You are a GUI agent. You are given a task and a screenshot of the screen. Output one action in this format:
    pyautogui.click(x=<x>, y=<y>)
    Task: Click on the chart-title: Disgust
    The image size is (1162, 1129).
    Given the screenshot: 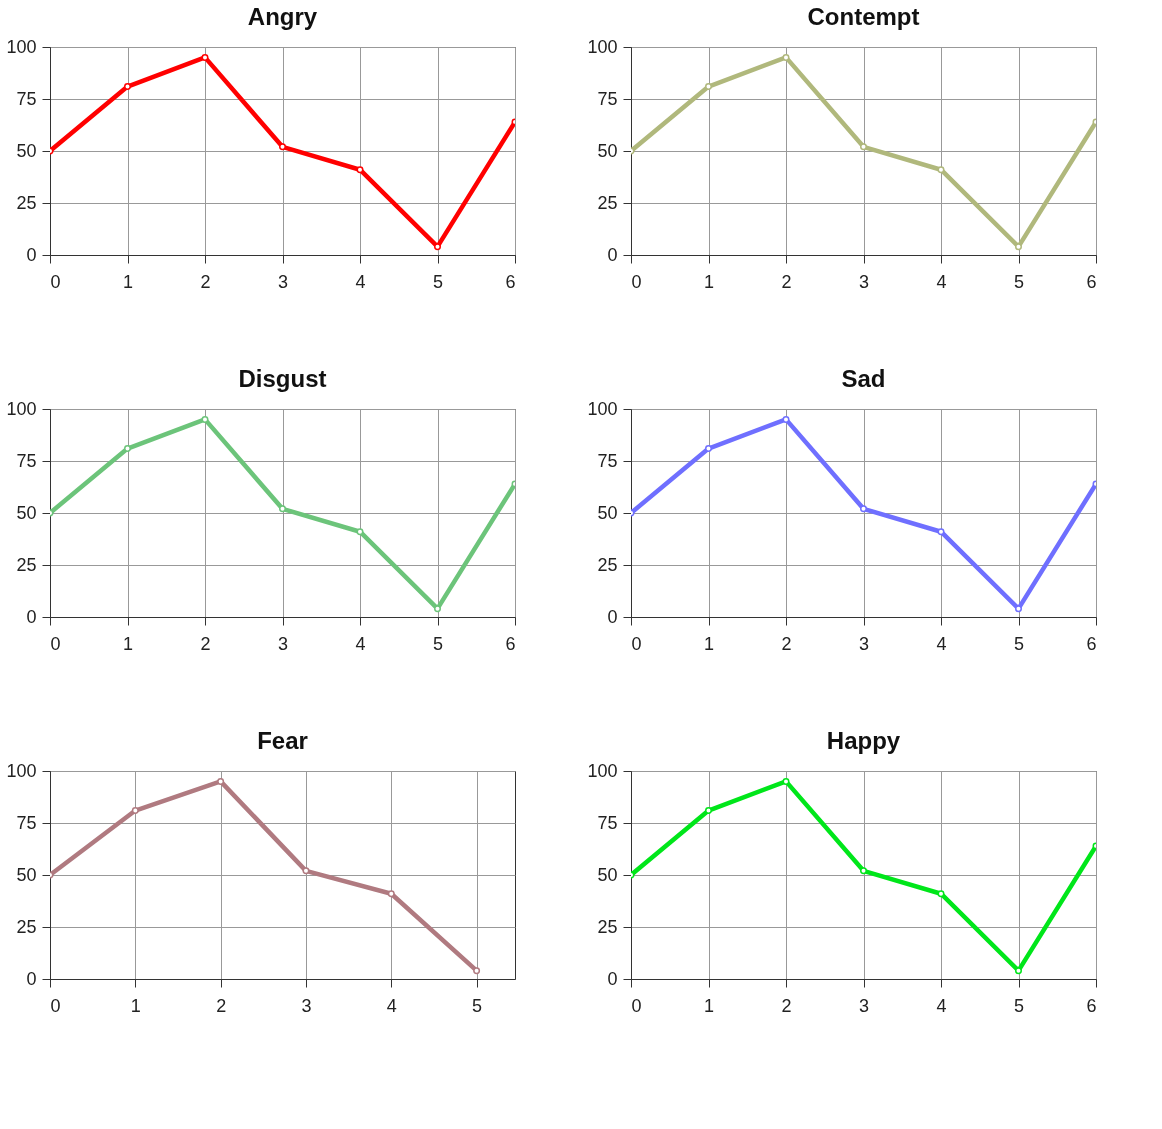 What is the action you would take?
    pyautogui.click(x=282, y=378)
    